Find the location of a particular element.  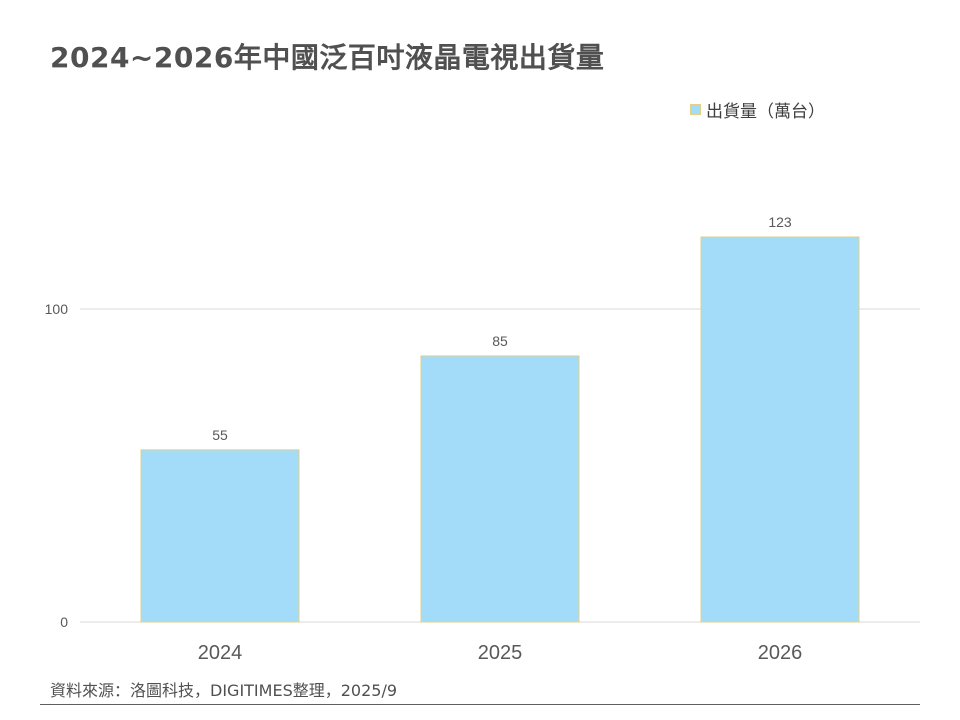

x-tick-label-2025: 2025 is located at coordinates (500, 653).